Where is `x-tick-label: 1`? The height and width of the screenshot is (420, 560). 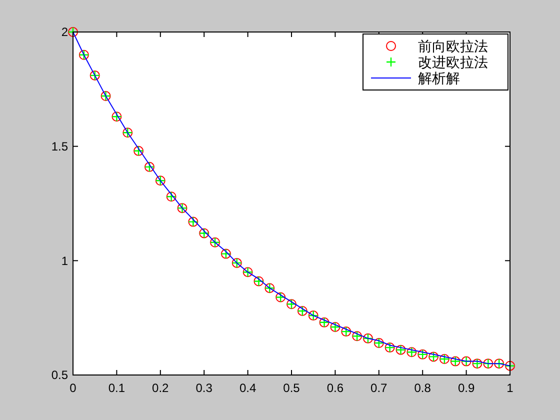 x-tick-label: 1 is located at coordinates (510, 388).